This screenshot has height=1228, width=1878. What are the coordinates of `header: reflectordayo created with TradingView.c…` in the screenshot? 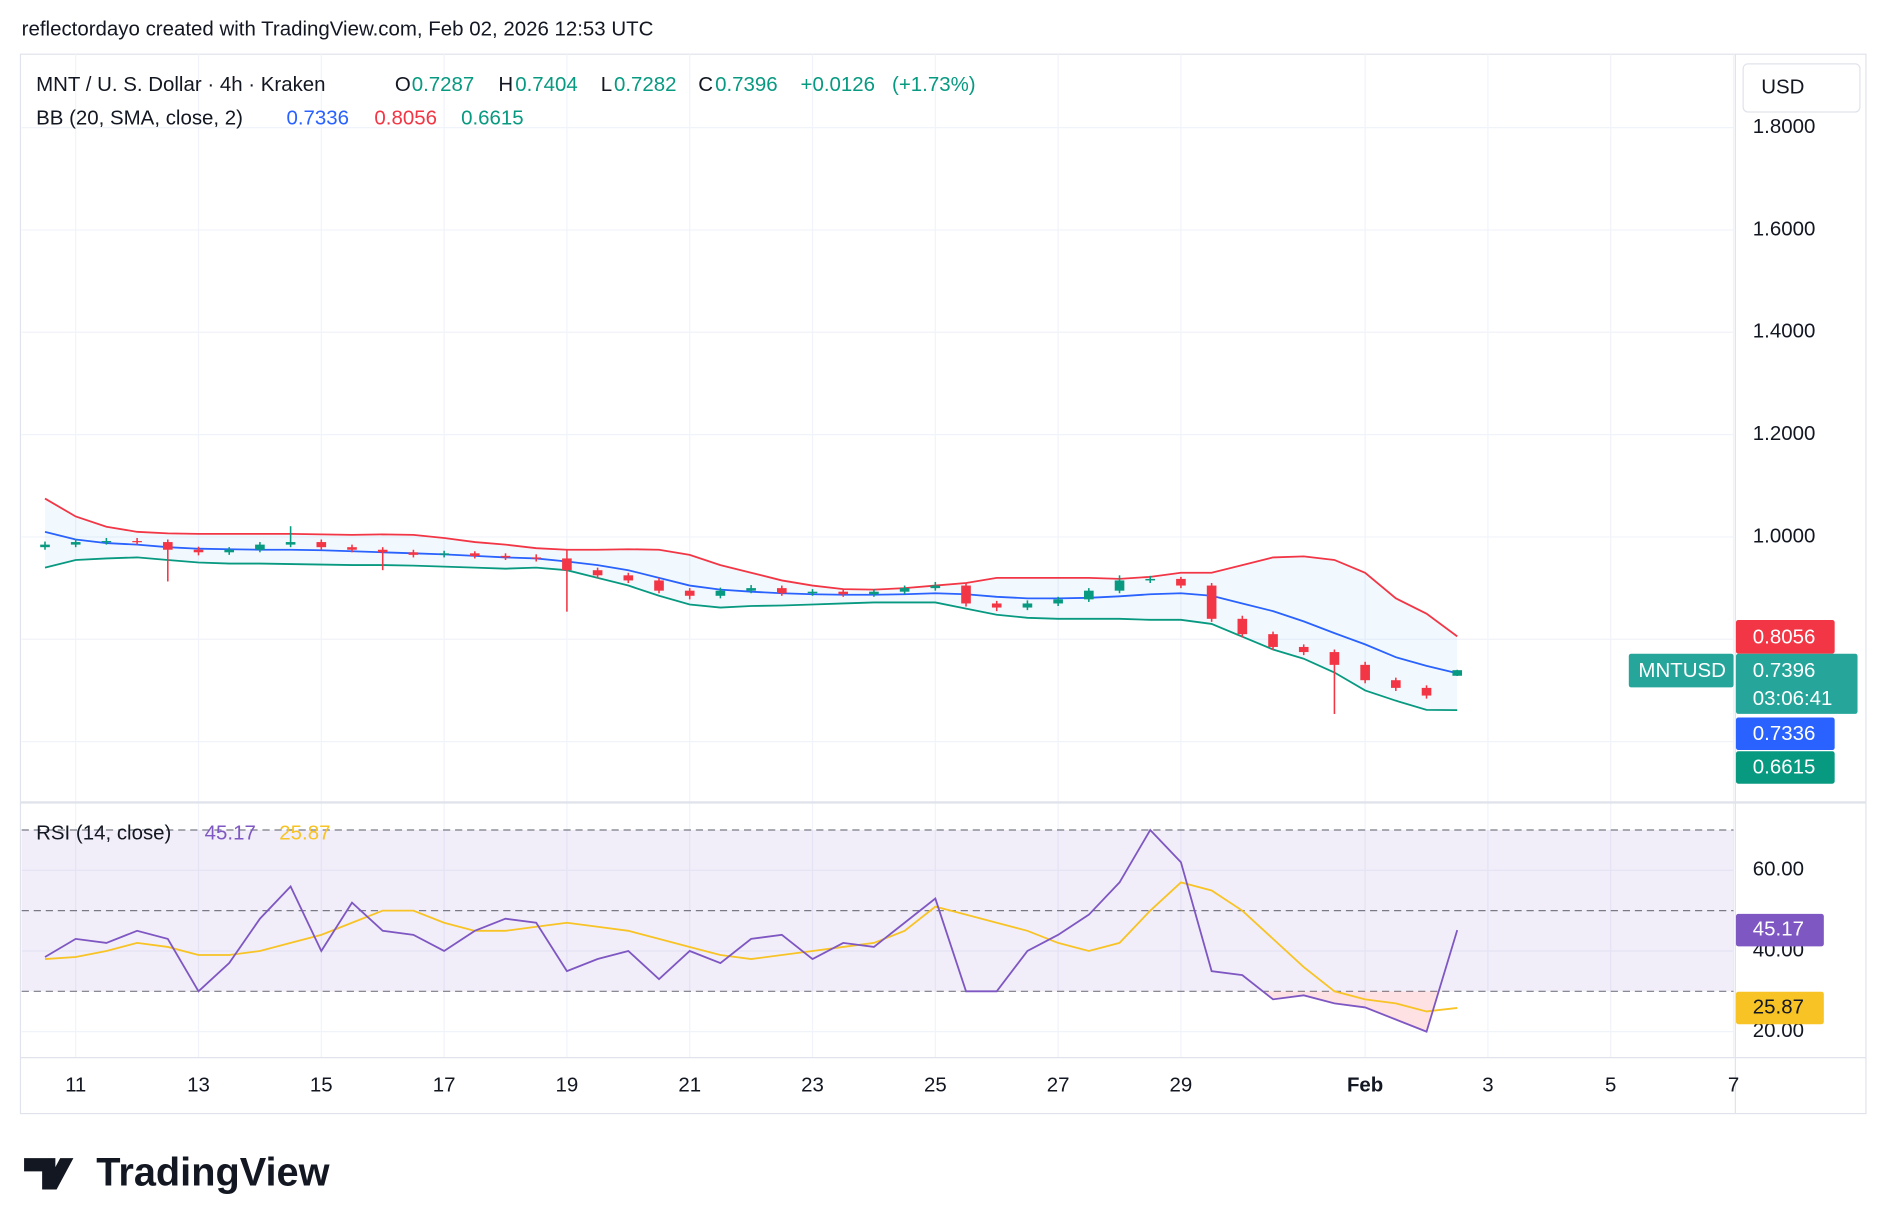 It's located at (338, 29).